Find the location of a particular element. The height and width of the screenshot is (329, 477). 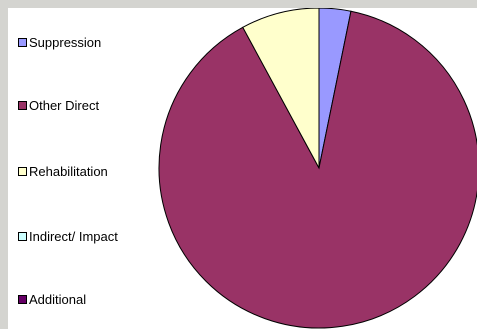

legend-label-indirect-impact: Indirect/ Impact is located at coordinates (73, 236).